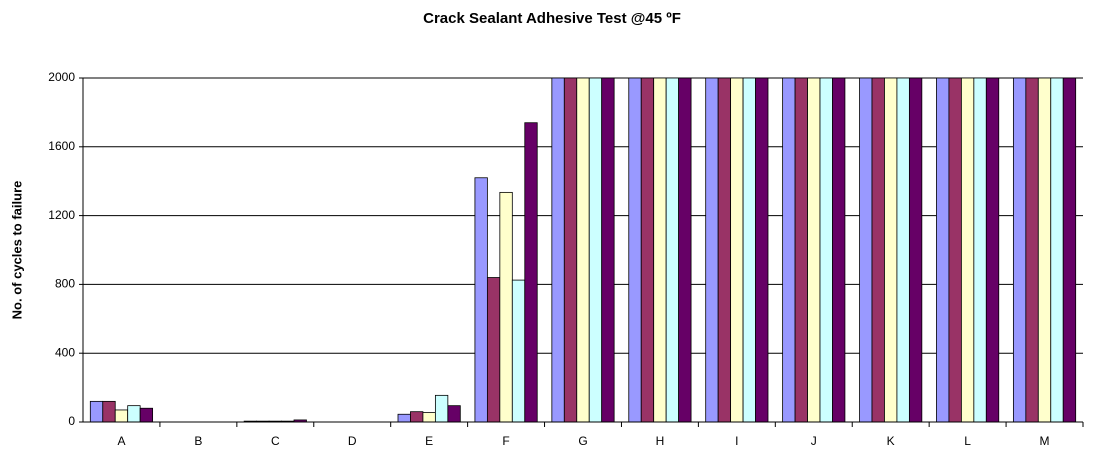  I want to click on y-tick-label: 1600, so click(61, 146).